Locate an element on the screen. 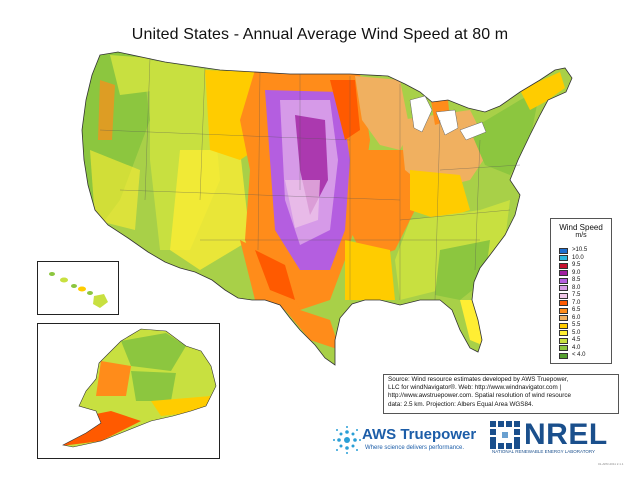 Image resolution: width=640 pixels, height=480 pixels. legend-entry: 4.0 is located at coordinates (573, 349).